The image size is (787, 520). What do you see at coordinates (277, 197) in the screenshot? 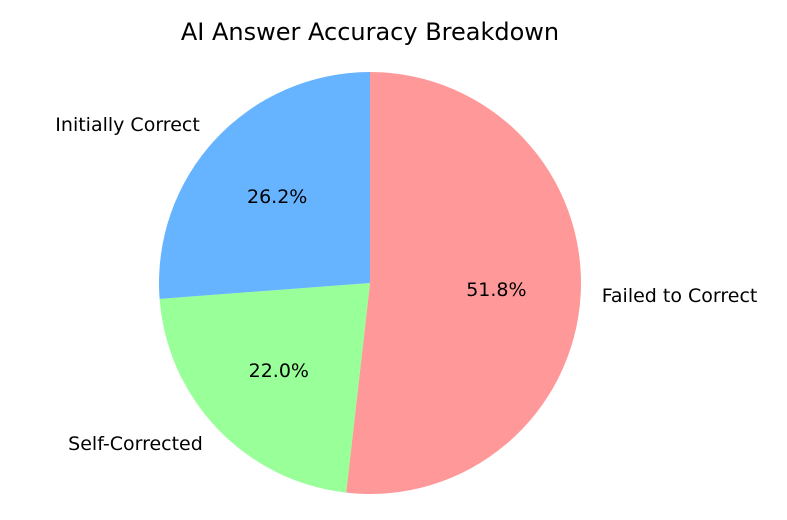
I see `pct-label-initially-correct: 26.2%` at bounding box center [277, 197].